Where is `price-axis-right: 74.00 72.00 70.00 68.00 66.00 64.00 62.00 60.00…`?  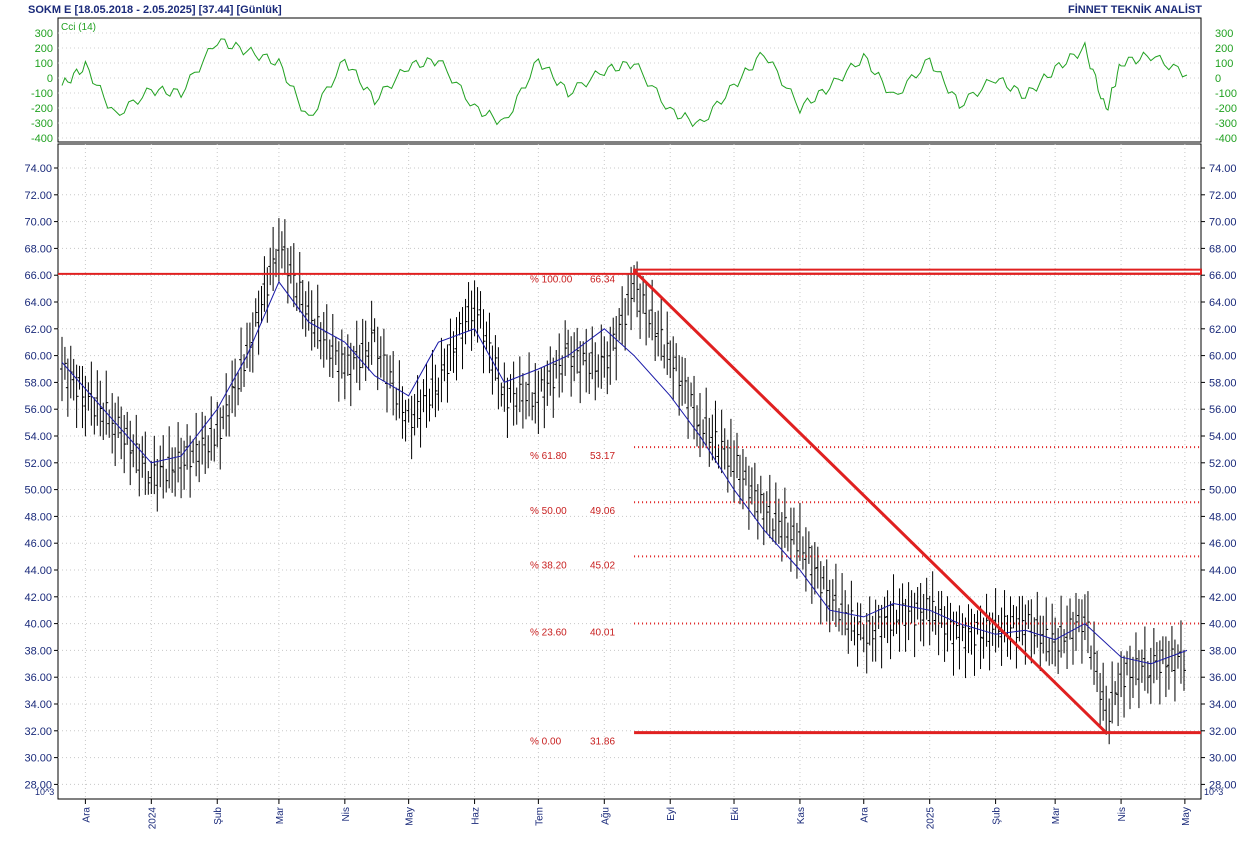 price-axis-right: 74.00 72.00 70.00 68.00 66.00 64.00 62.00 60.00… is located at coordinates (1219, 477).